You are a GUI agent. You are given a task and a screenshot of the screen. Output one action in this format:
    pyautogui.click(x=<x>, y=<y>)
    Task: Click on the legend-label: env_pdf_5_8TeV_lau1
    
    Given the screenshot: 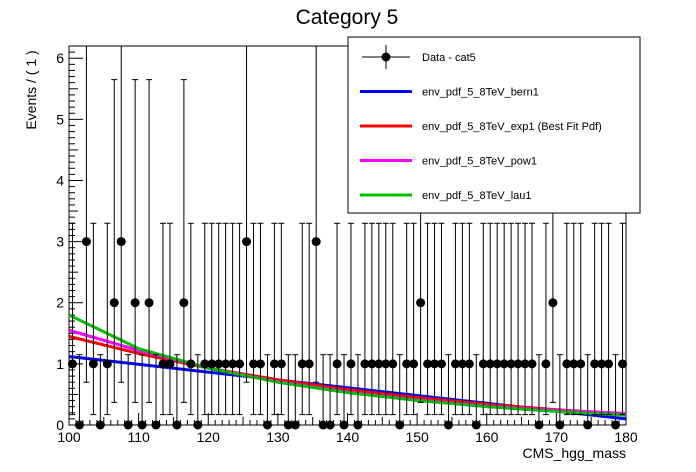 What is the action you would take?
    pyautogui.click(x=476, y=196)
    